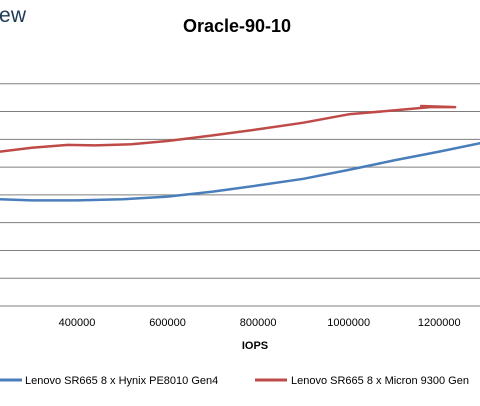 The width and height of the screenshot is (480, 406). I want to click on x-tick-label-2: 800000, so click(258, 323).